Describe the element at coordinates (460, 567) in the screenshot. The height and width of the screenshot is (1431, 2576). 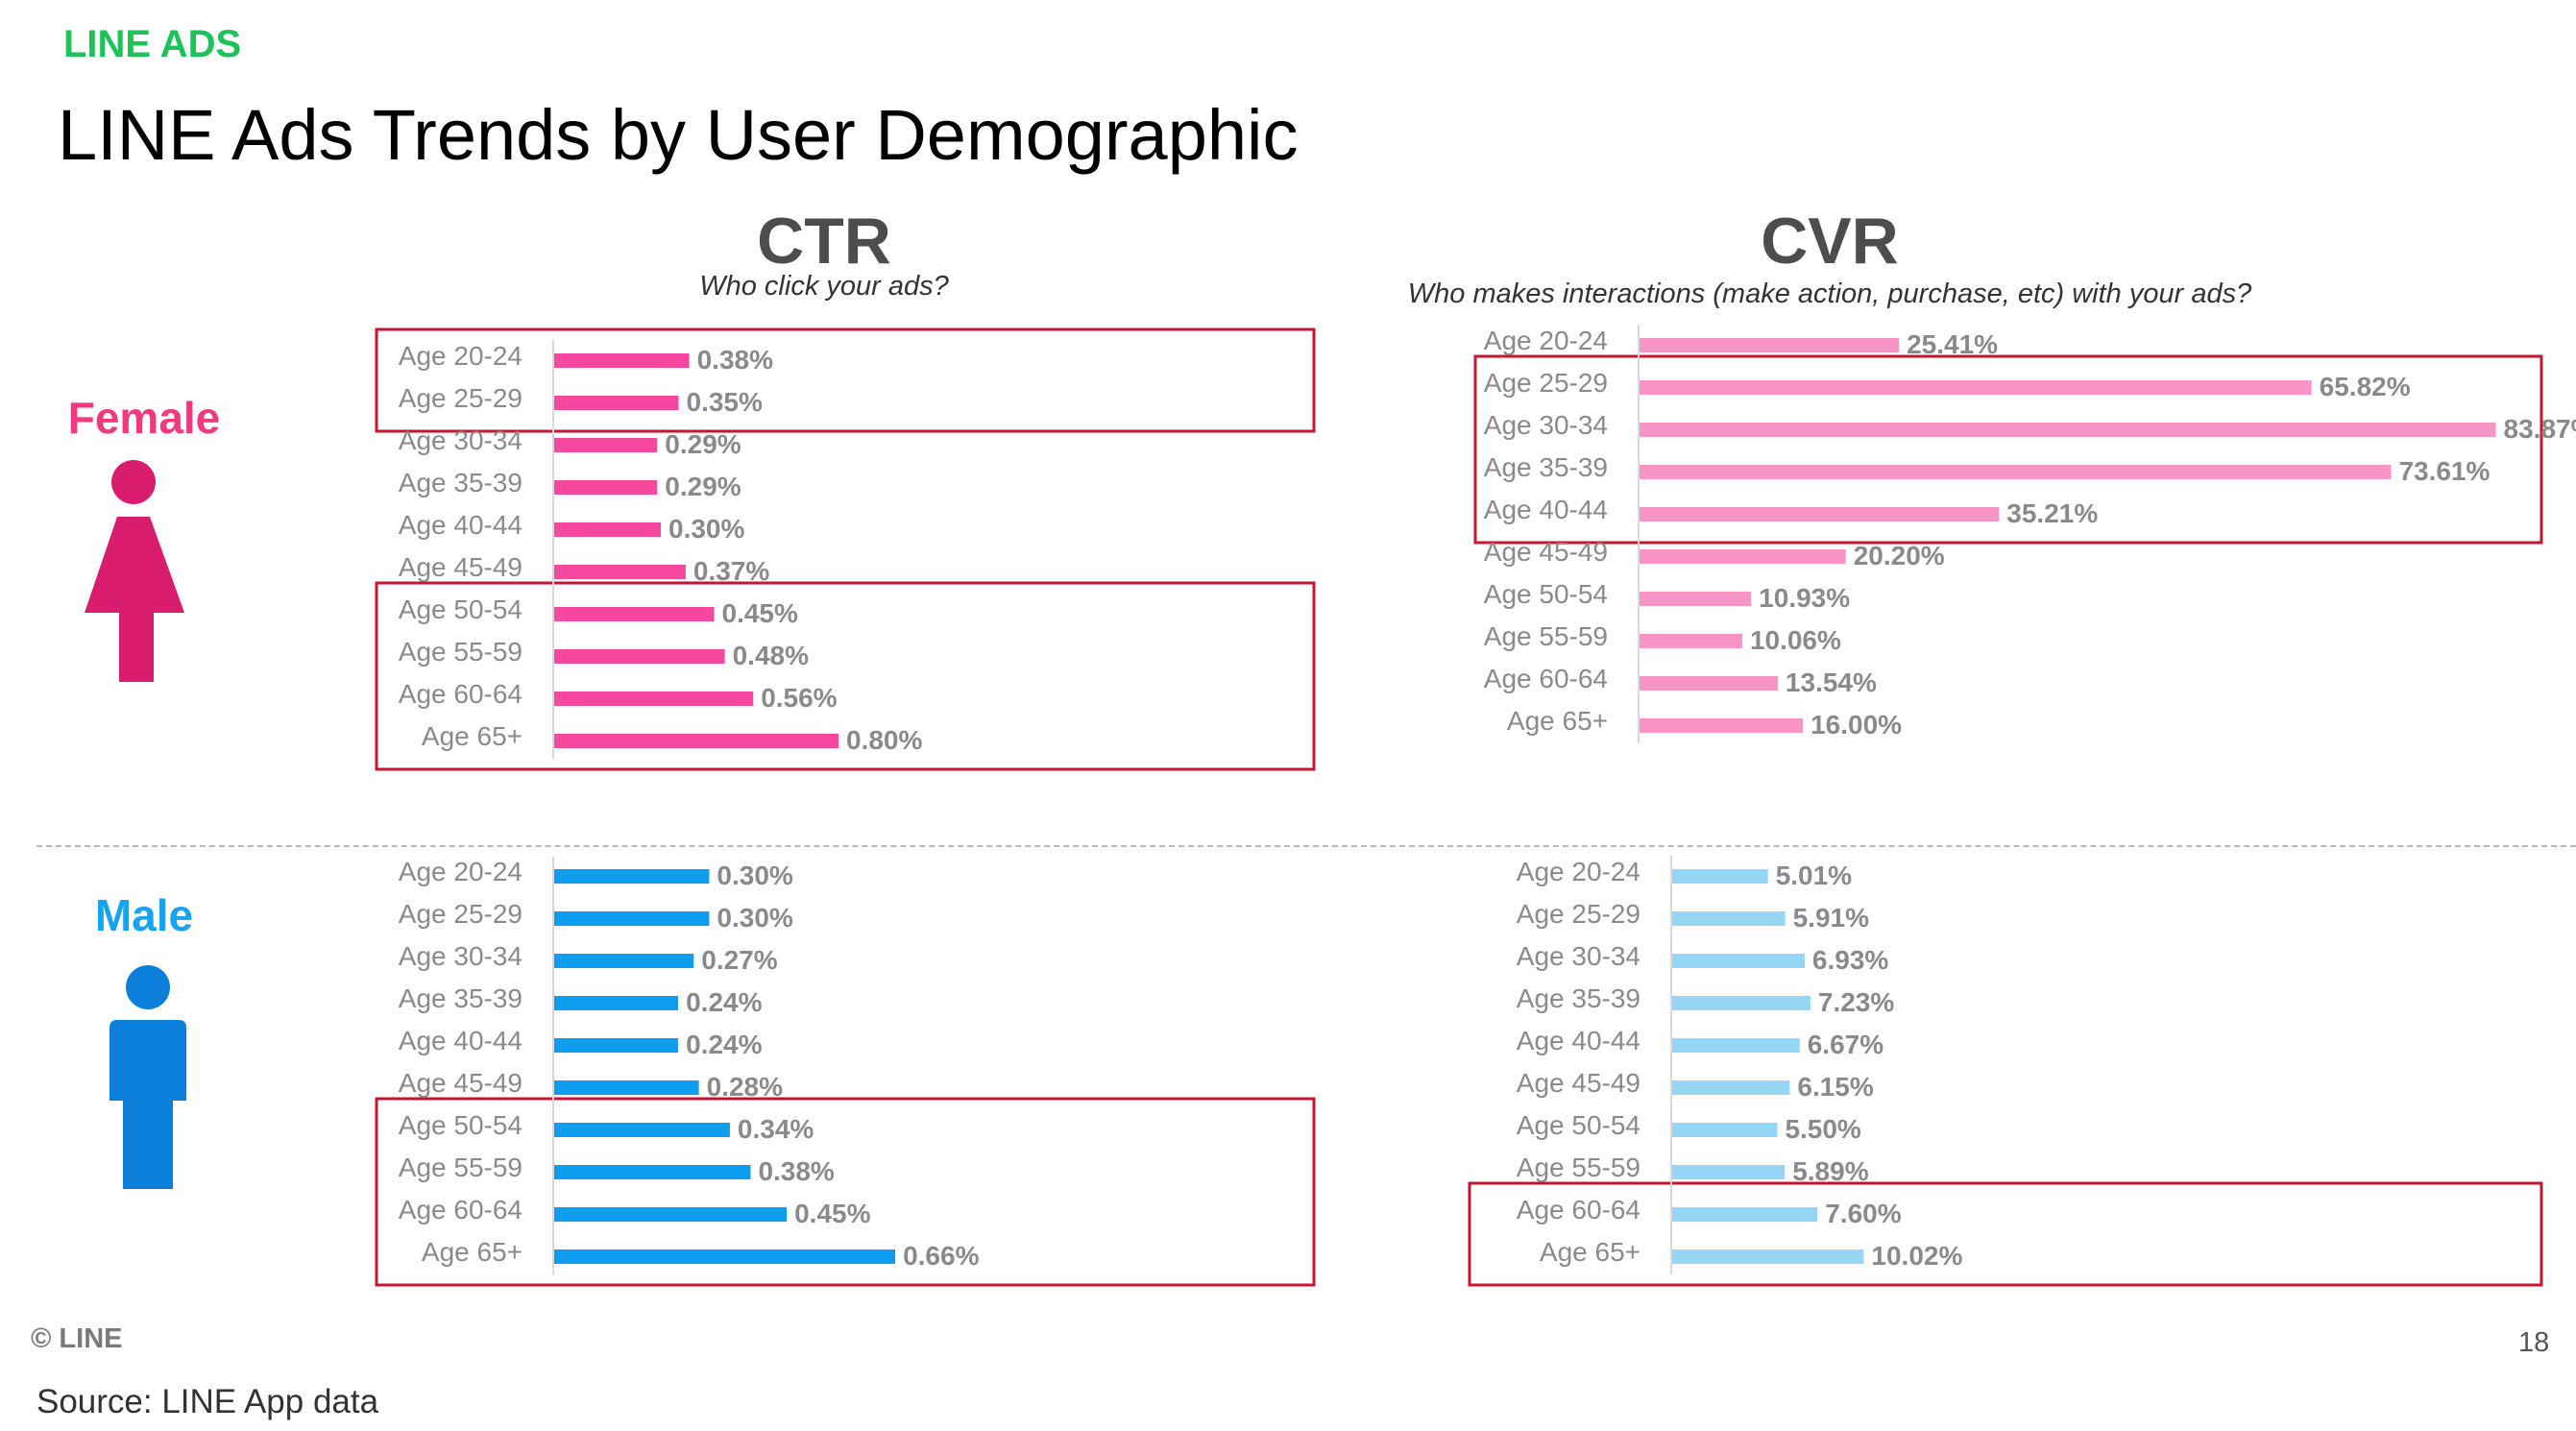
I see `female-ctr-tick-label: Age 45-49` at that location.